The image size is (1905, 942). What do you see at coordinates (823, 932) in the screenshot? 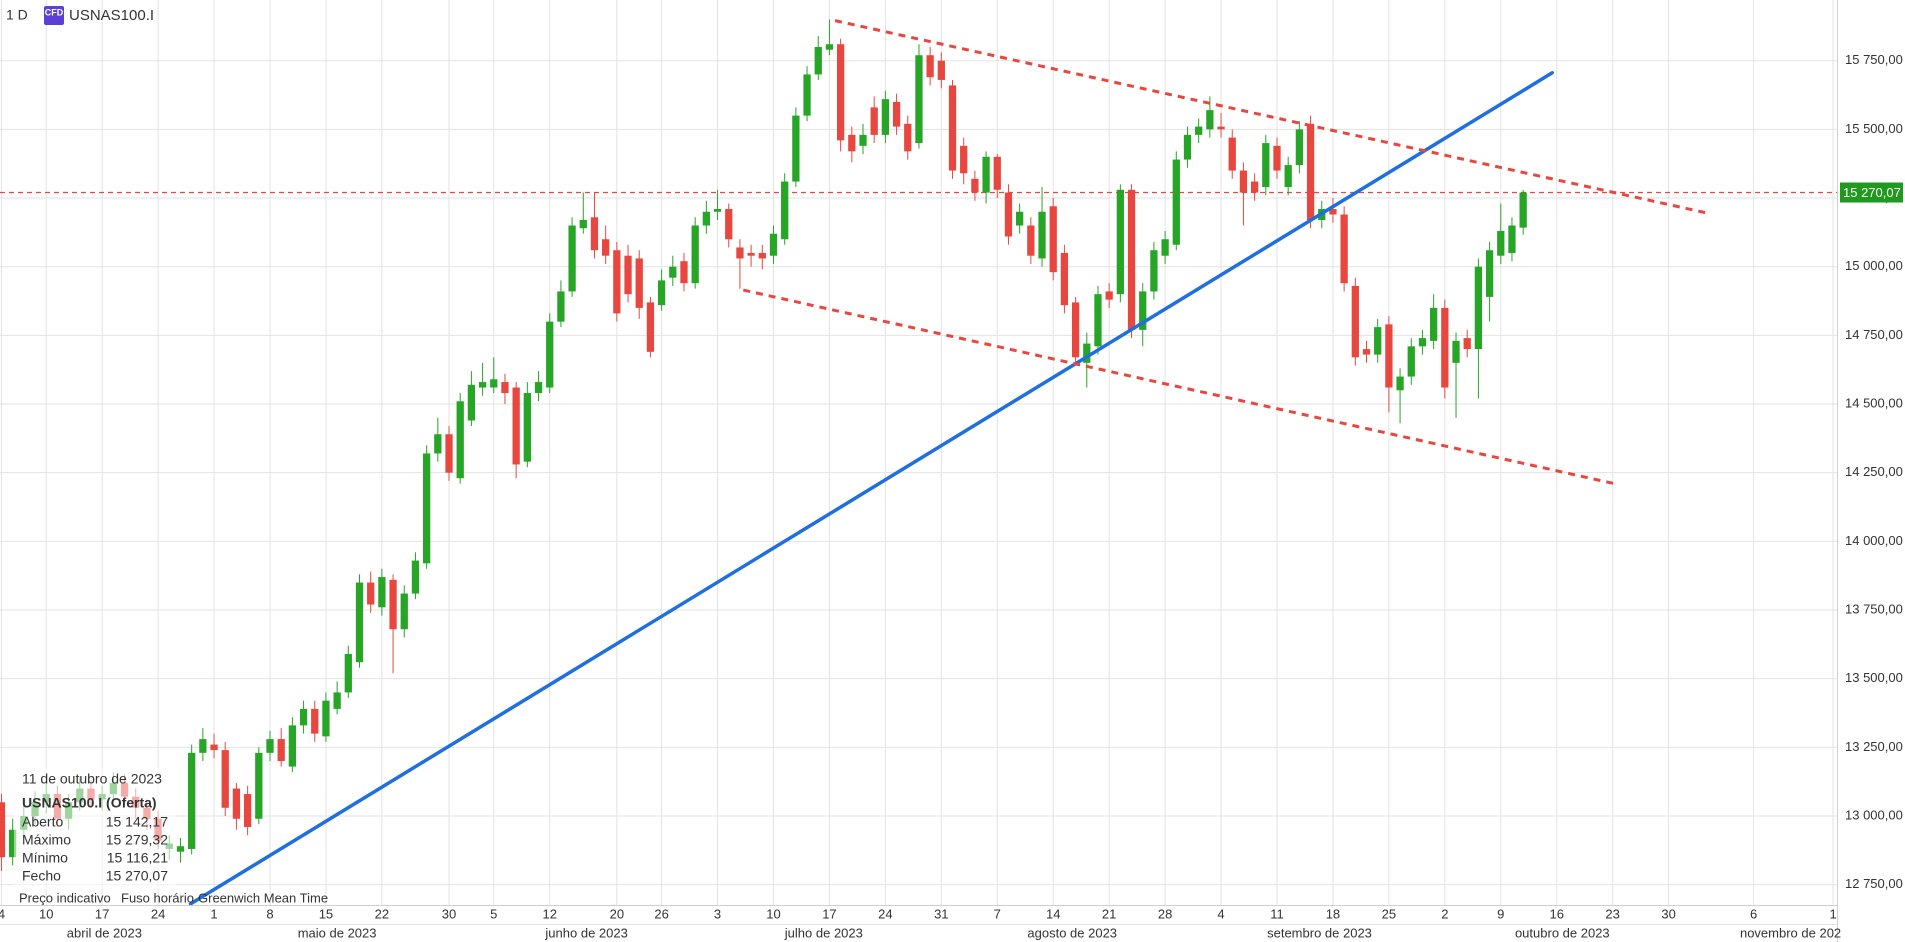
I see `month-label: julho de 2023` at bounding box center [823, 932].